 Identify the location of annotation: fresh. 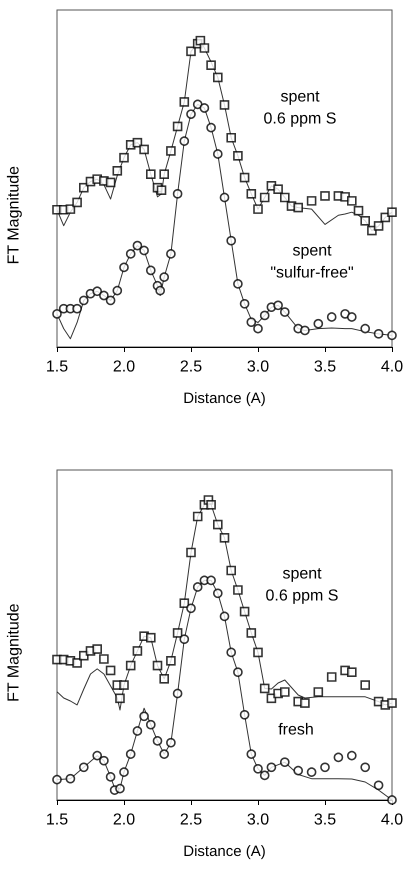
(296, 730).